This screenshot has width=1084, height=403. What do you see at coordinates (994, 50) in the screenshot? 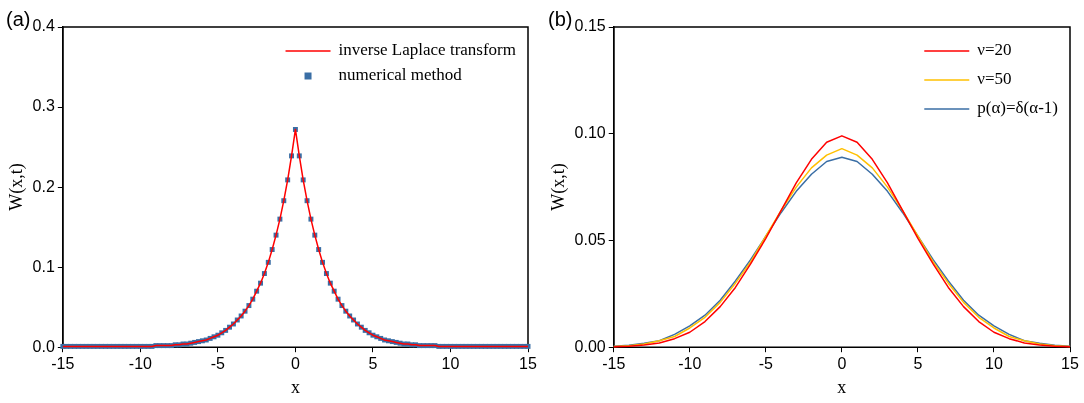
I see `legend-label: ν=20` at bounding box center [994, 50].